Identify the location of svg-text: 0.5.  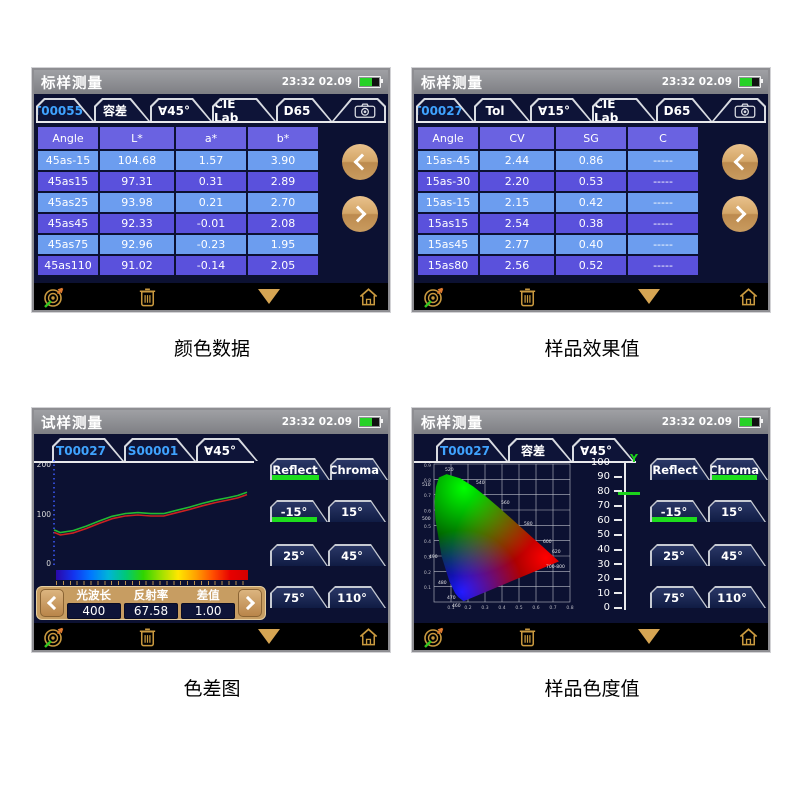
(518, 608).